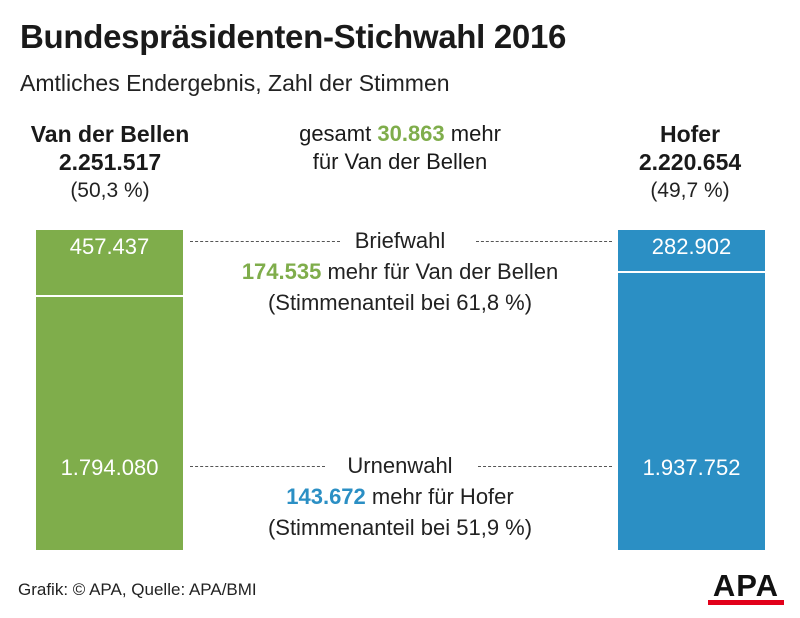 The height and width of the screenshot is (618, 800). I want to click on total-suffix: mehr, so click(475, 133).